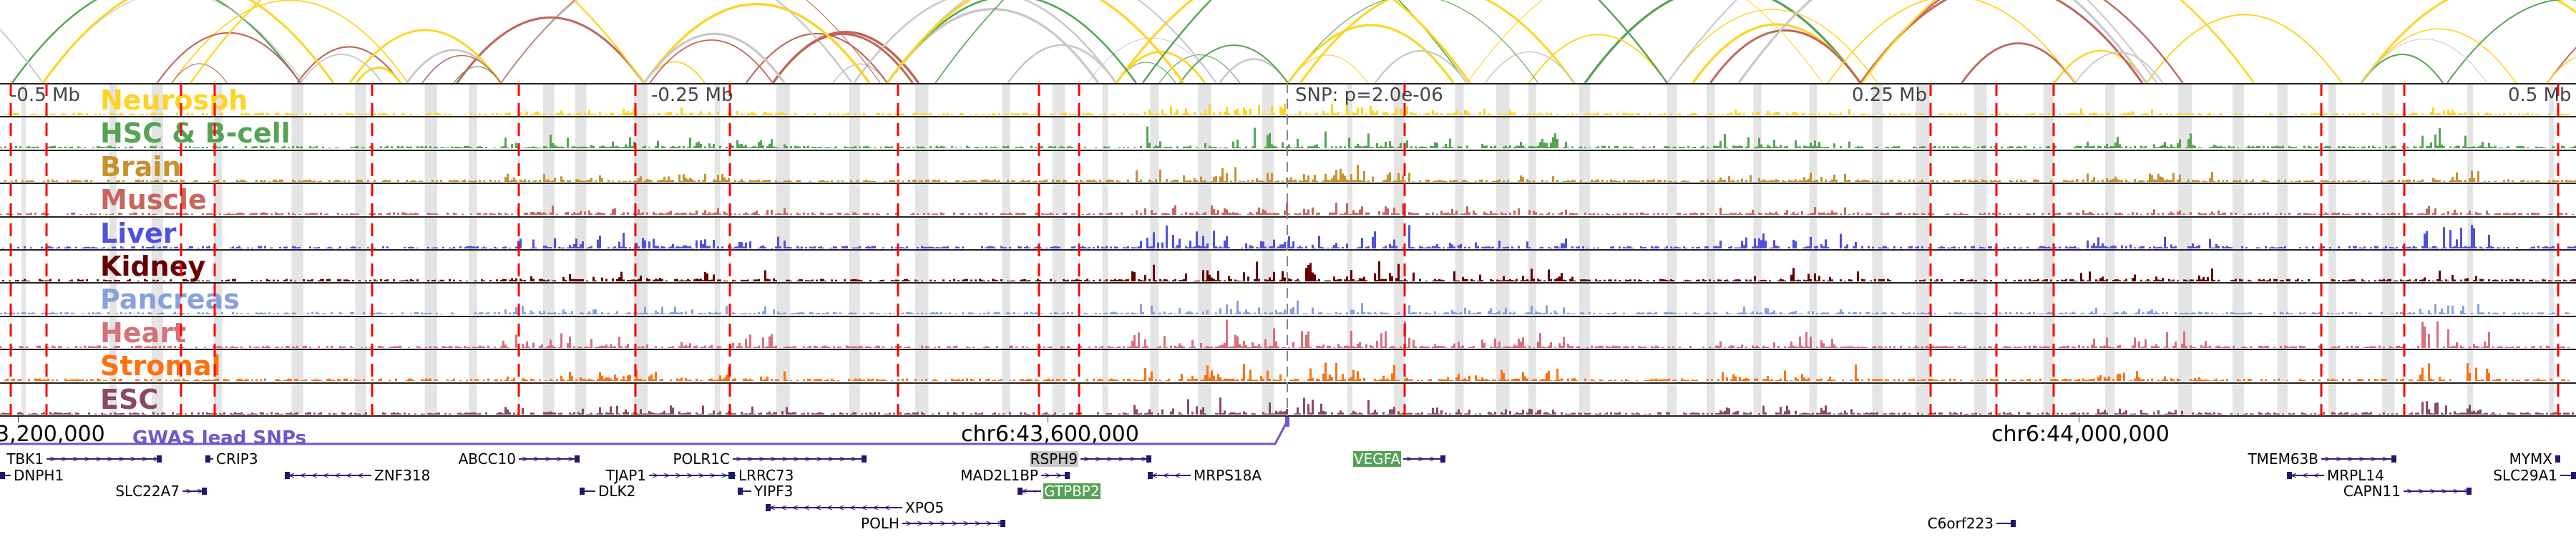  Describe the element at coordinates (880, 523) in the screenshot. I see `gene-label: POLH` at that location.